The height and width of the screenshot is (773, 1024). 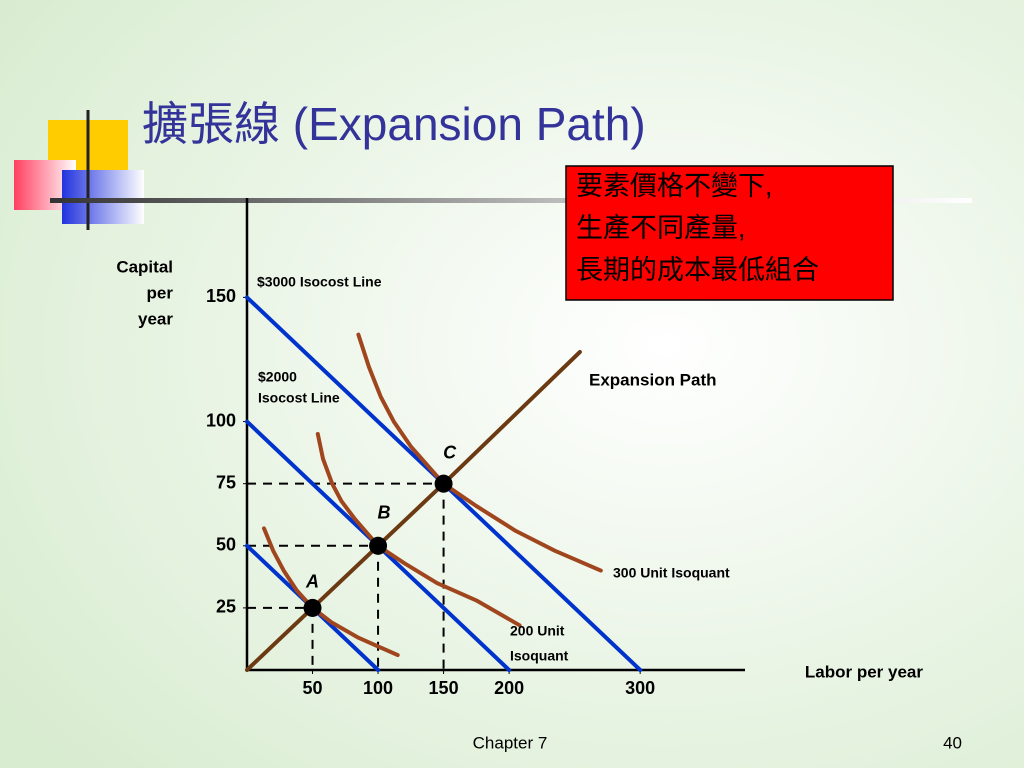 What do you see at coordinates (155, 318) in the screenshot?
I see `y-axis-label: year` at bounding box center [155, 318].